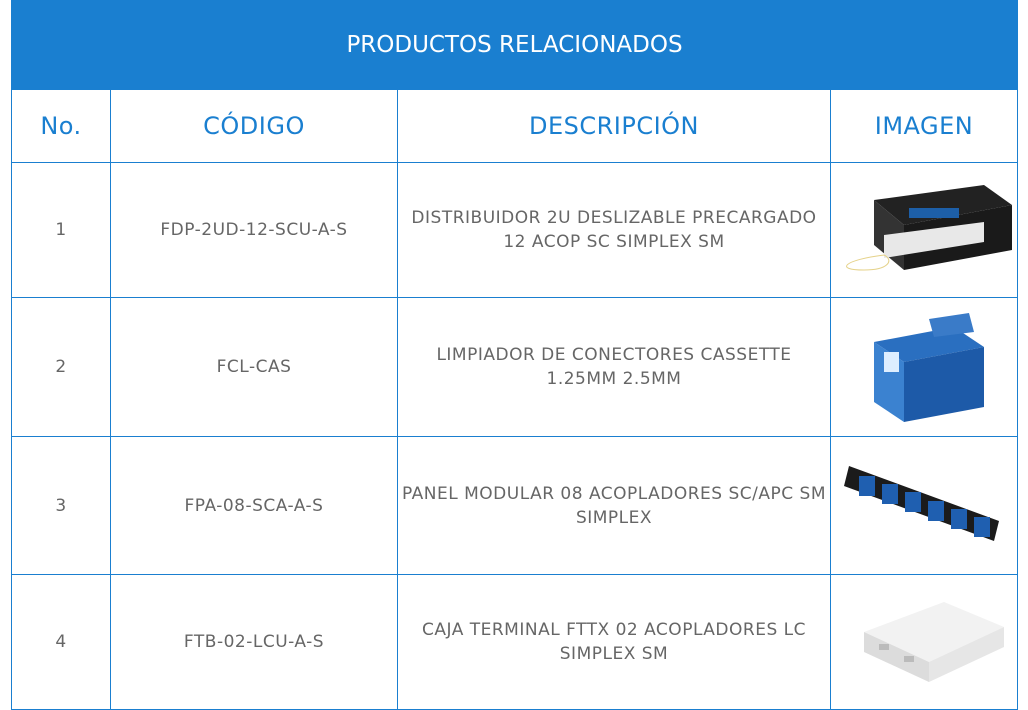 This screenshot has height=710, width=1028. Describe the element at coordinates (253, 367) in the screenshot. I see `product-code: FCL-CAS` at that location.